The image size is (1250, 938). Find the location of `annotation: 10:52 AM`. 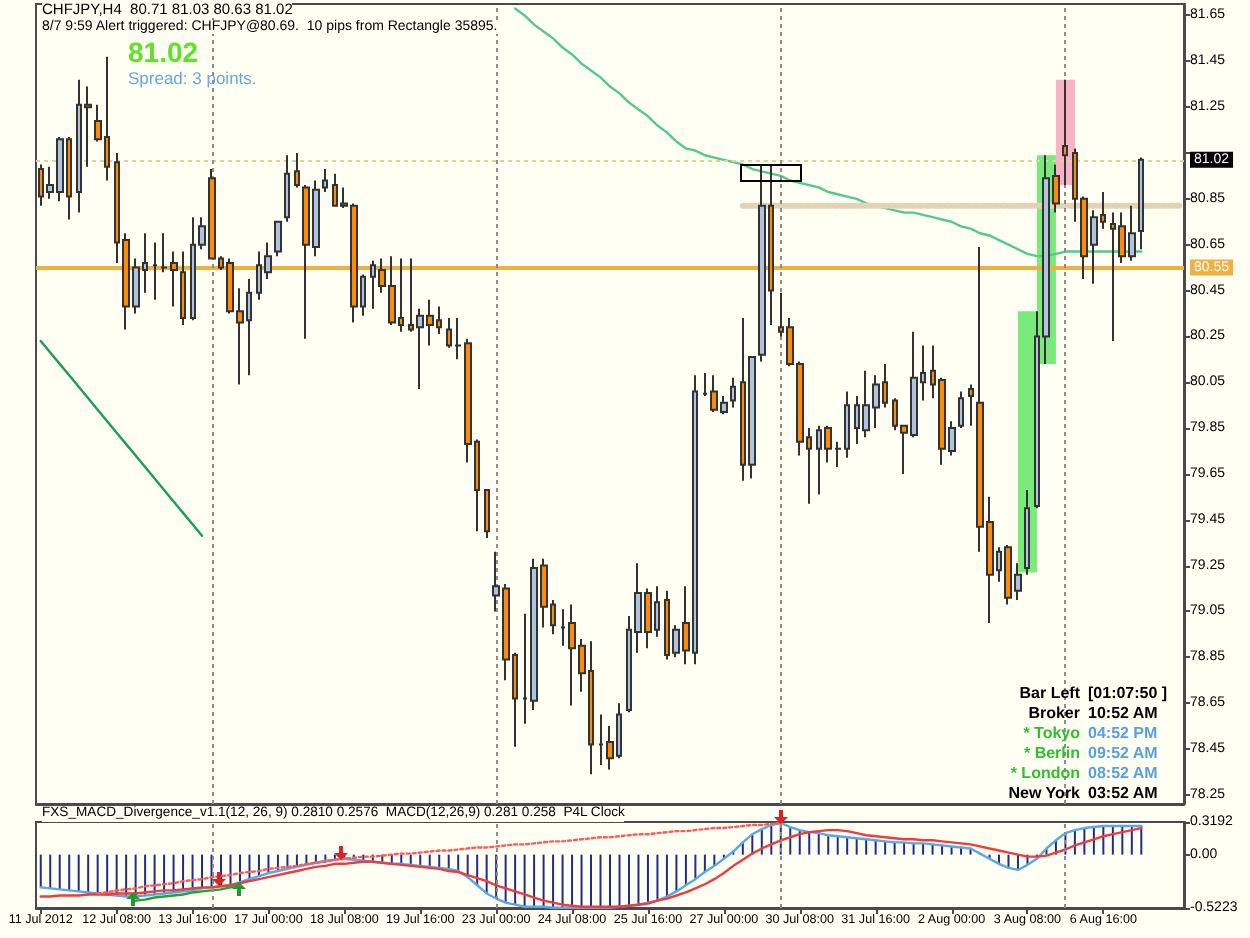

annotation: 10:52 AM is located at coordinates (1123, 713).